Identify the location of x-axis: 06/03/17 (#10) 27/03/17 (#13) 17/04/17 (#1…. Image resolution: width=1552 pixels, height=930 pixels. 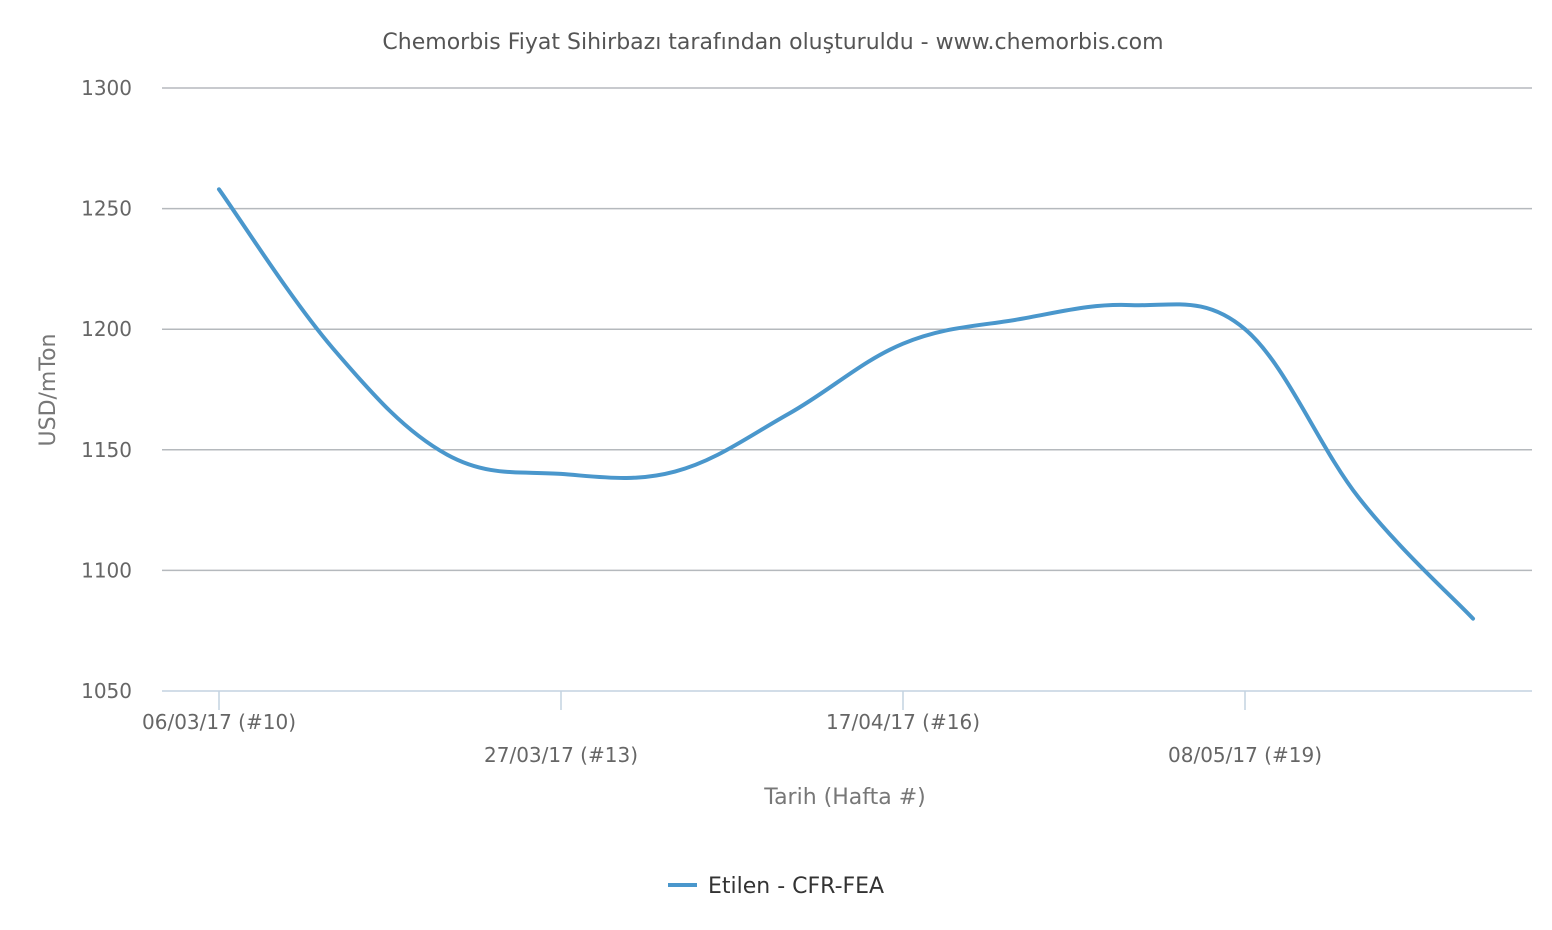
(732, 729).